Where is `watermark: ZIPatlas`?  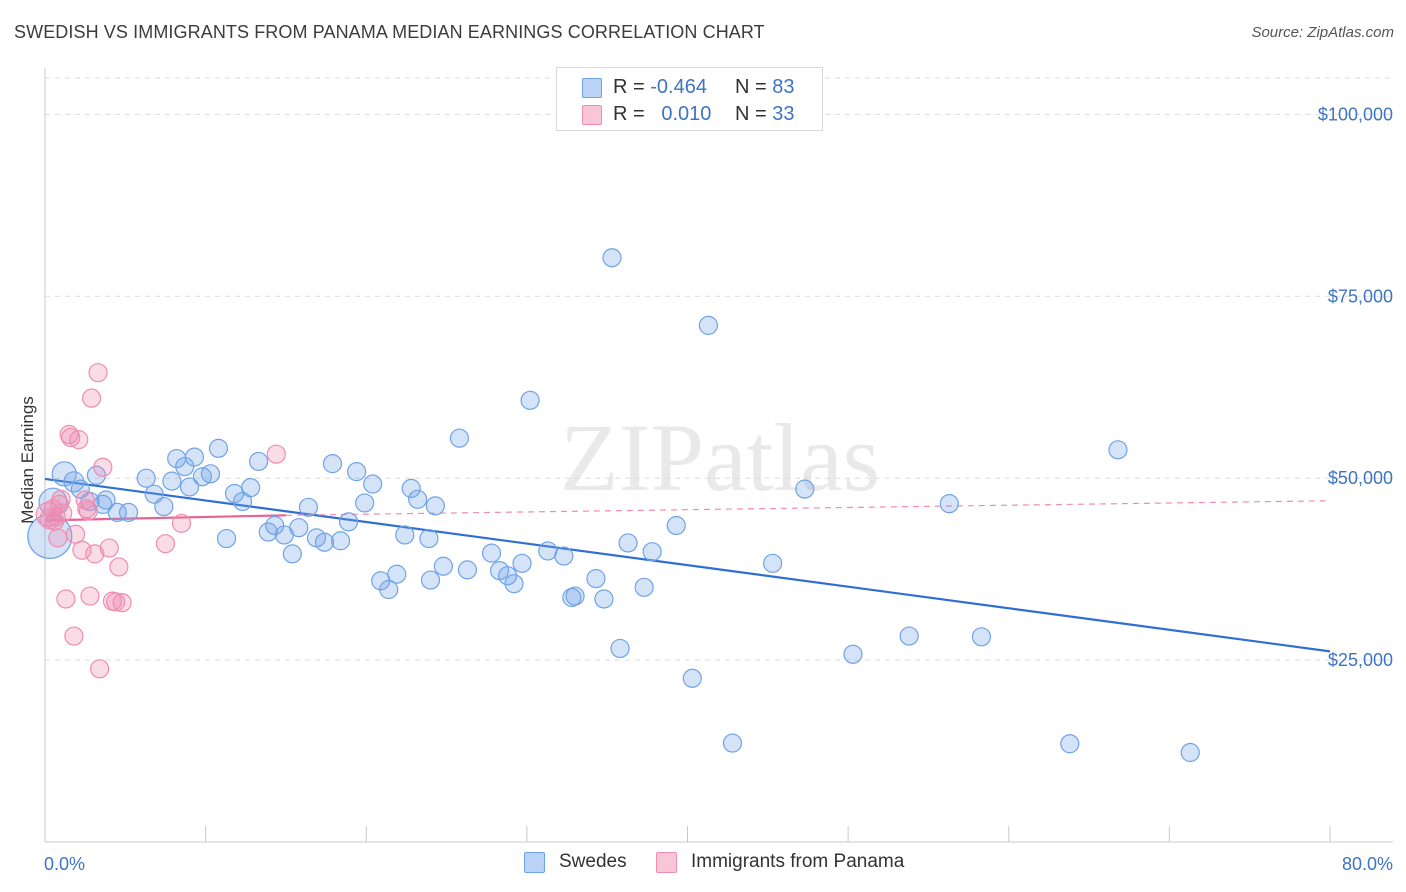 watermark: ZIPatlas is located at coordinates (720, 457).